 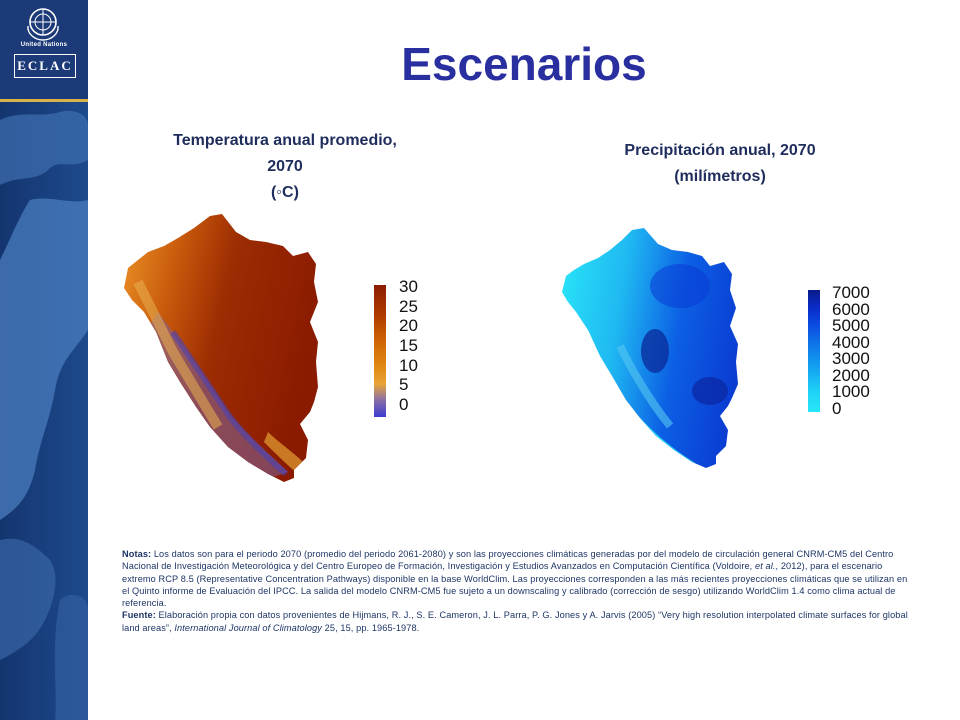 What do you see at coordinates (372, 627) in the screenshot?
I see `source-text-2: 25, 15, pp. 1965-1978.` at bounding box center [372, 627].